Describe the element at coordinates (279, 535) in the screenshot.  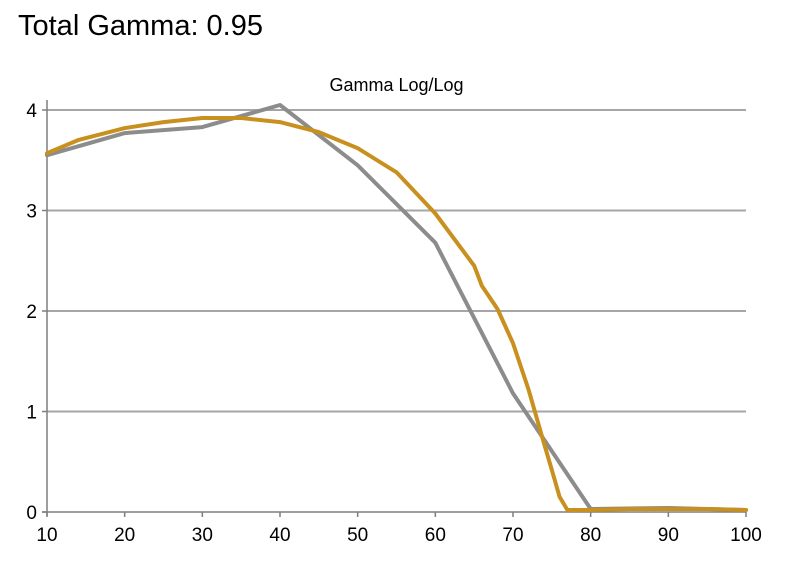
I see `x-tick-label-40: 40` at that location.